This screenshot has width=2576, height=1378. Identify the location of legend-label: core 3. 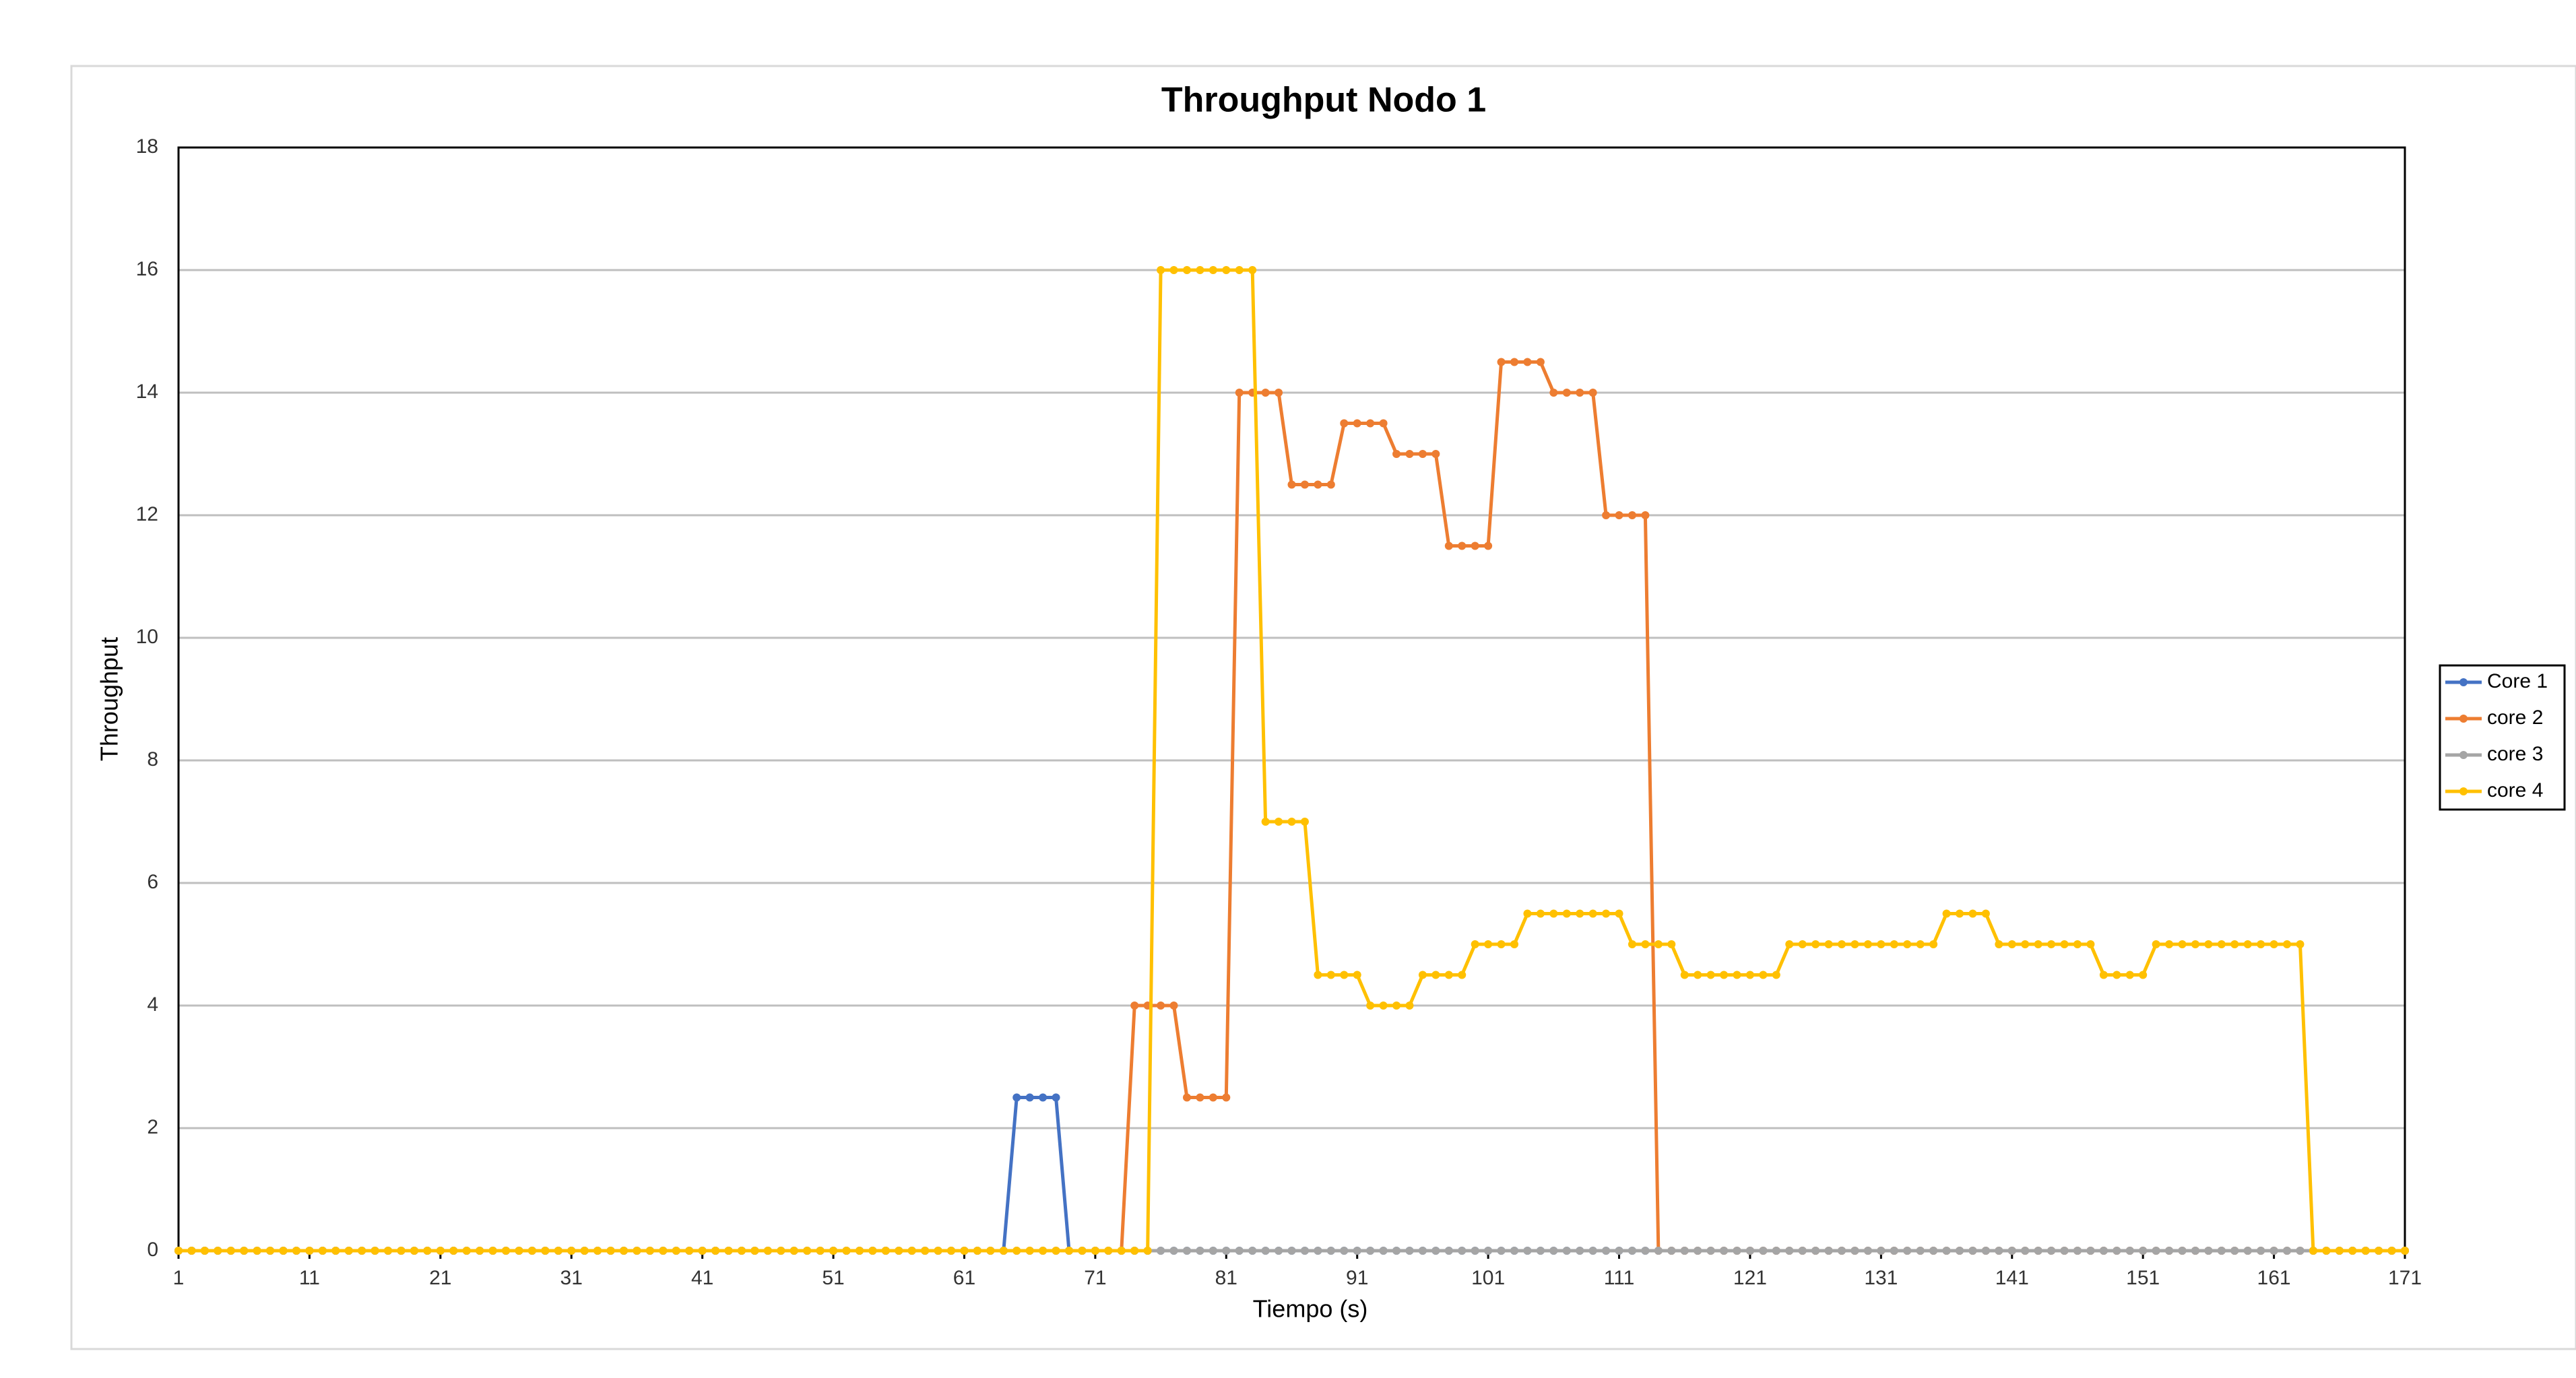
(2515, 754).